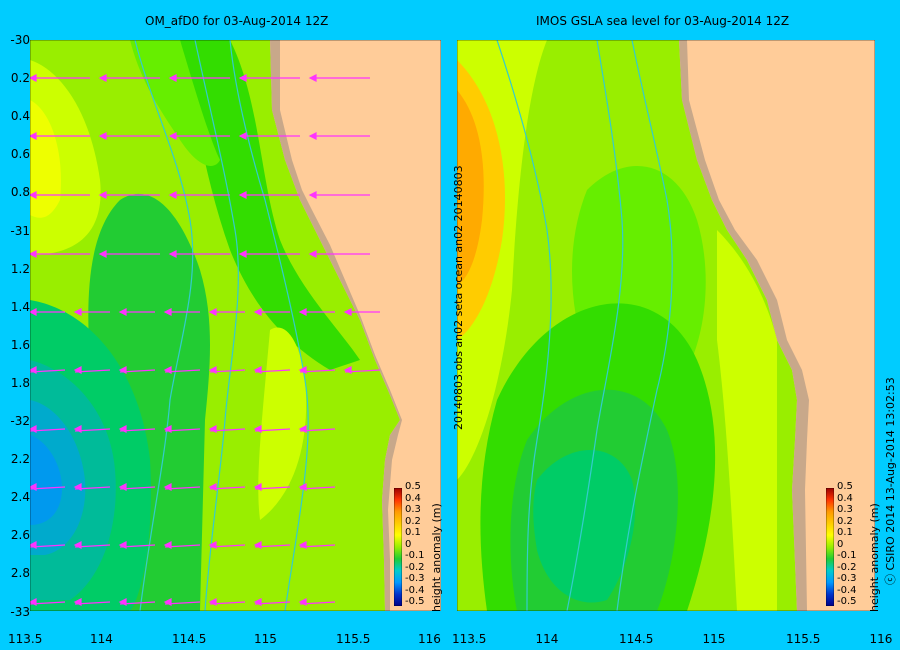  What do you see at coordinates (20, 40) in the screenshot?
I see `latitude-tick-label: -30` at bounding box center [20, 40].